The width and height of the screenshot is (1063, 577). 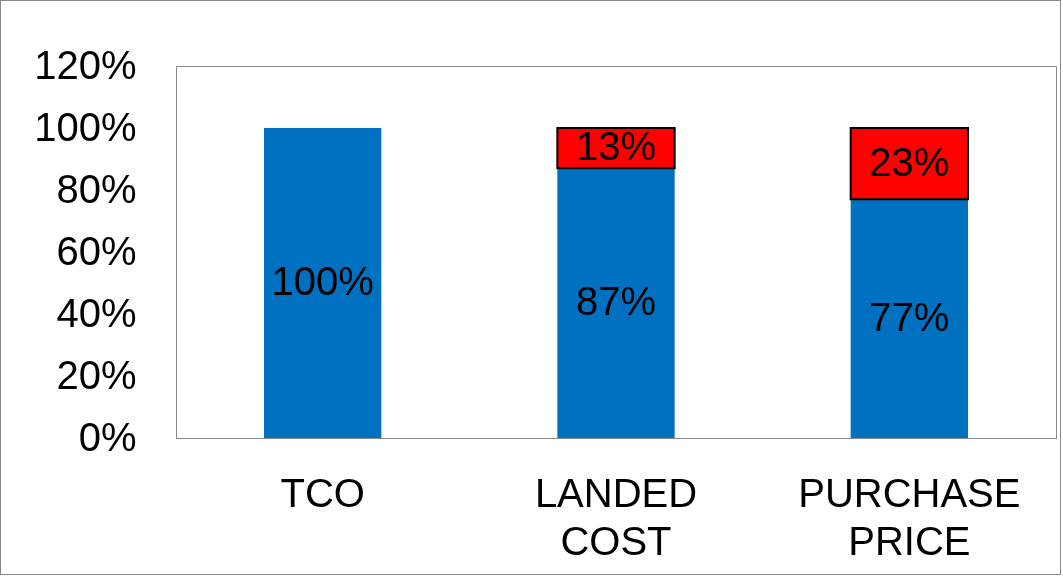 What do you see at coordinates (909, 161) in the screenshot?
I see `data-label: 23%` at bounding box center [909, 161].